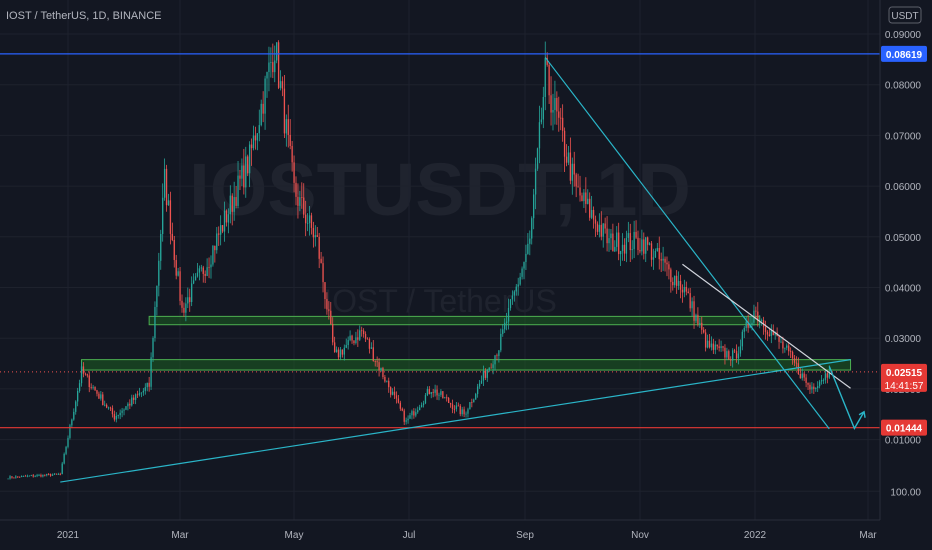  Describe the element at coordinates (905, 15) in the screenshot. I see `currency-button` at that location.